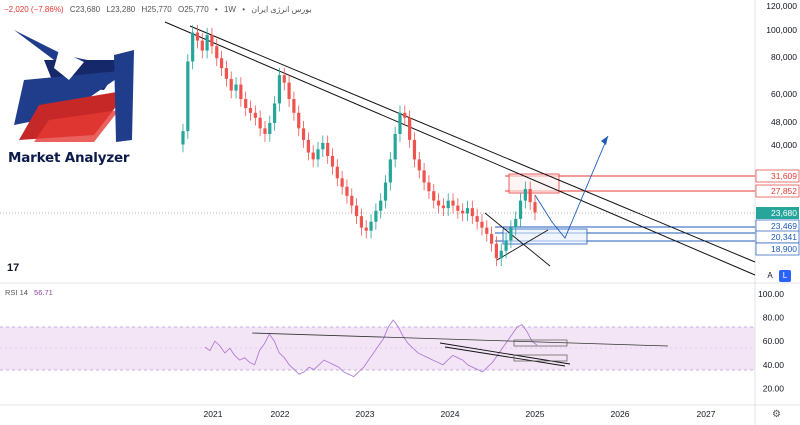  I want to click on support-box, so click(545, 236).